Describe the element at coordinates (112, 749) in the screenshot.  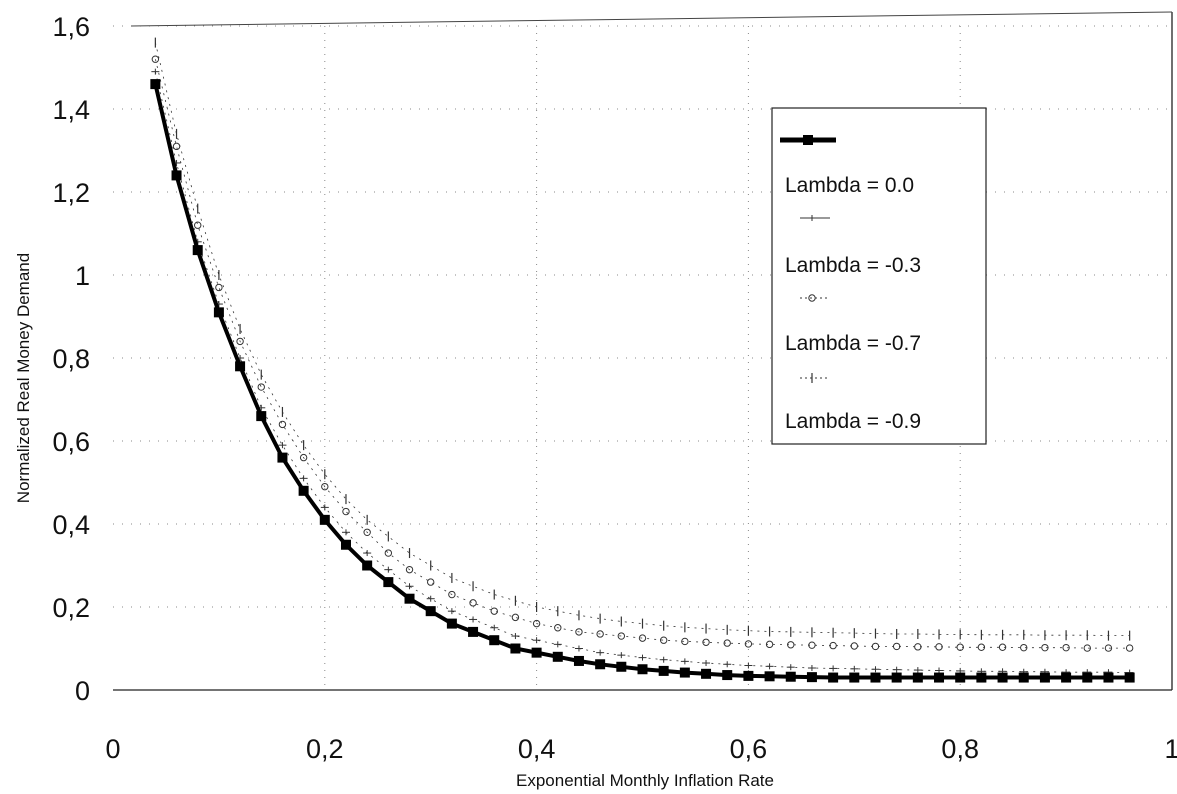
I see `x-tick-label: 0` at that location.